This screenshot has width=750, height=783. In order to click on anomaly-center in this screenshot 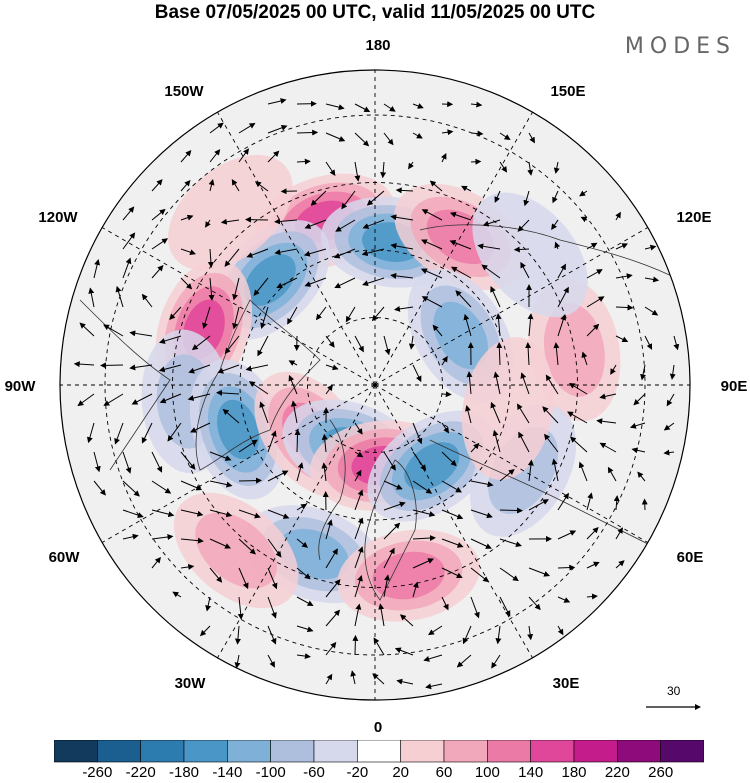, I will do `click(507, 408)`.